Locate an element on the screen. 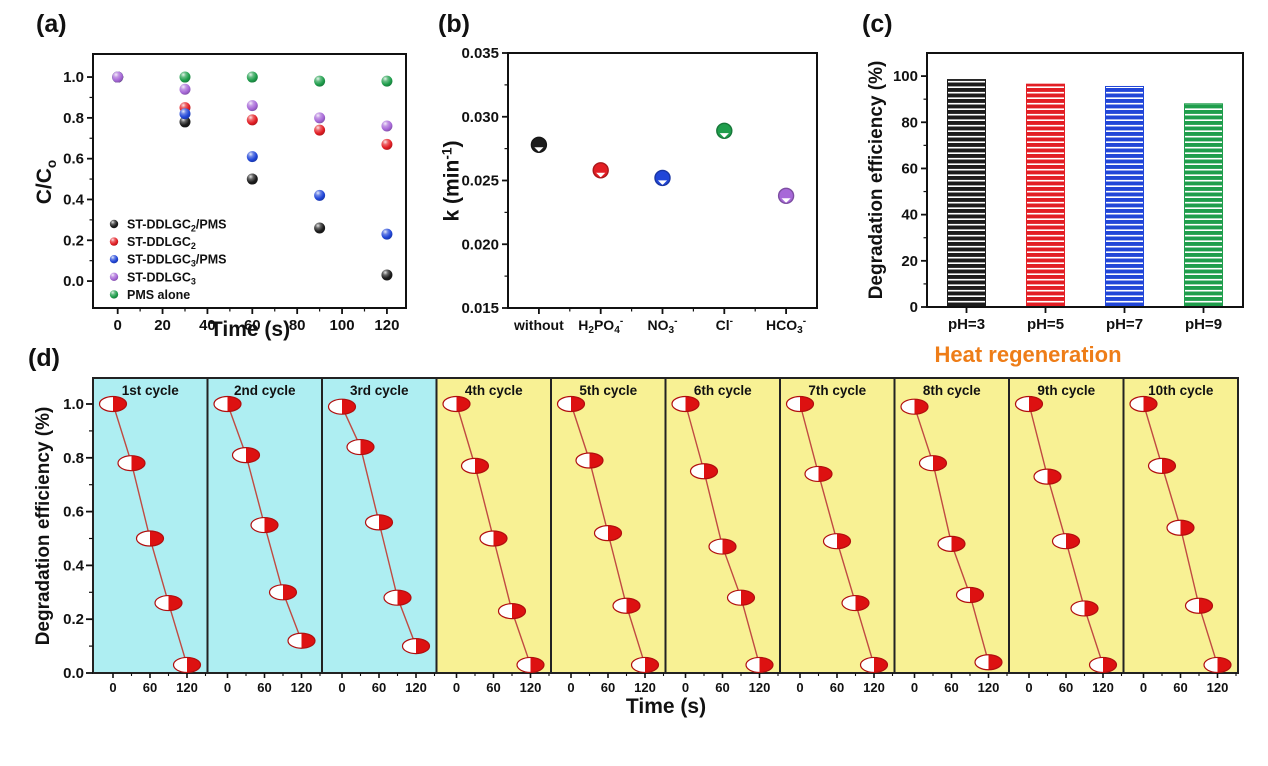 The image size is (1268, 766). y-tick-label: 80 is located at coordinates (909, 122).